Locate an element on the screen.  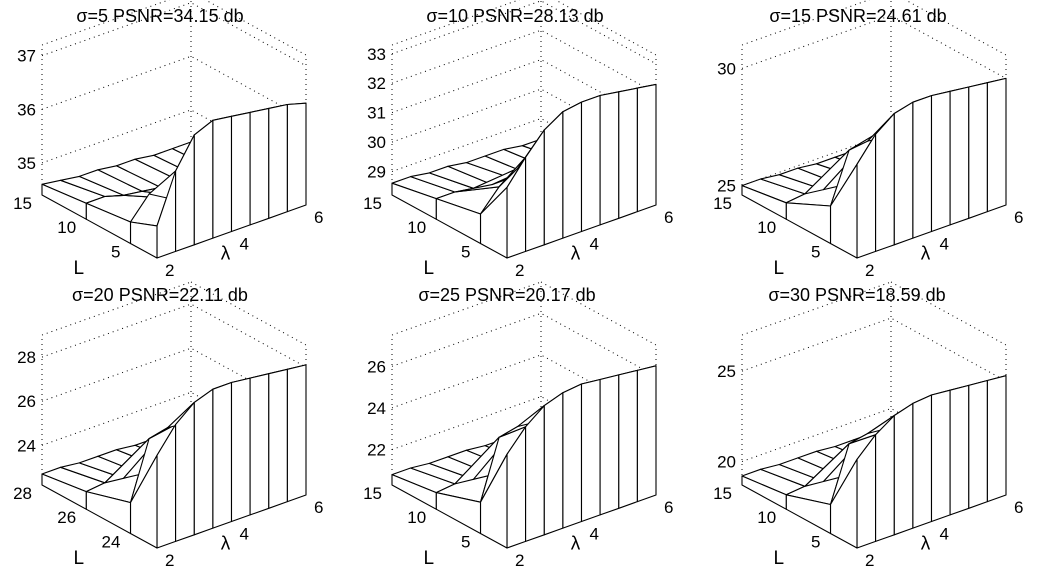
panel-title: σ=25 PSNR=20.17 db is located at coordinates (506, 295).